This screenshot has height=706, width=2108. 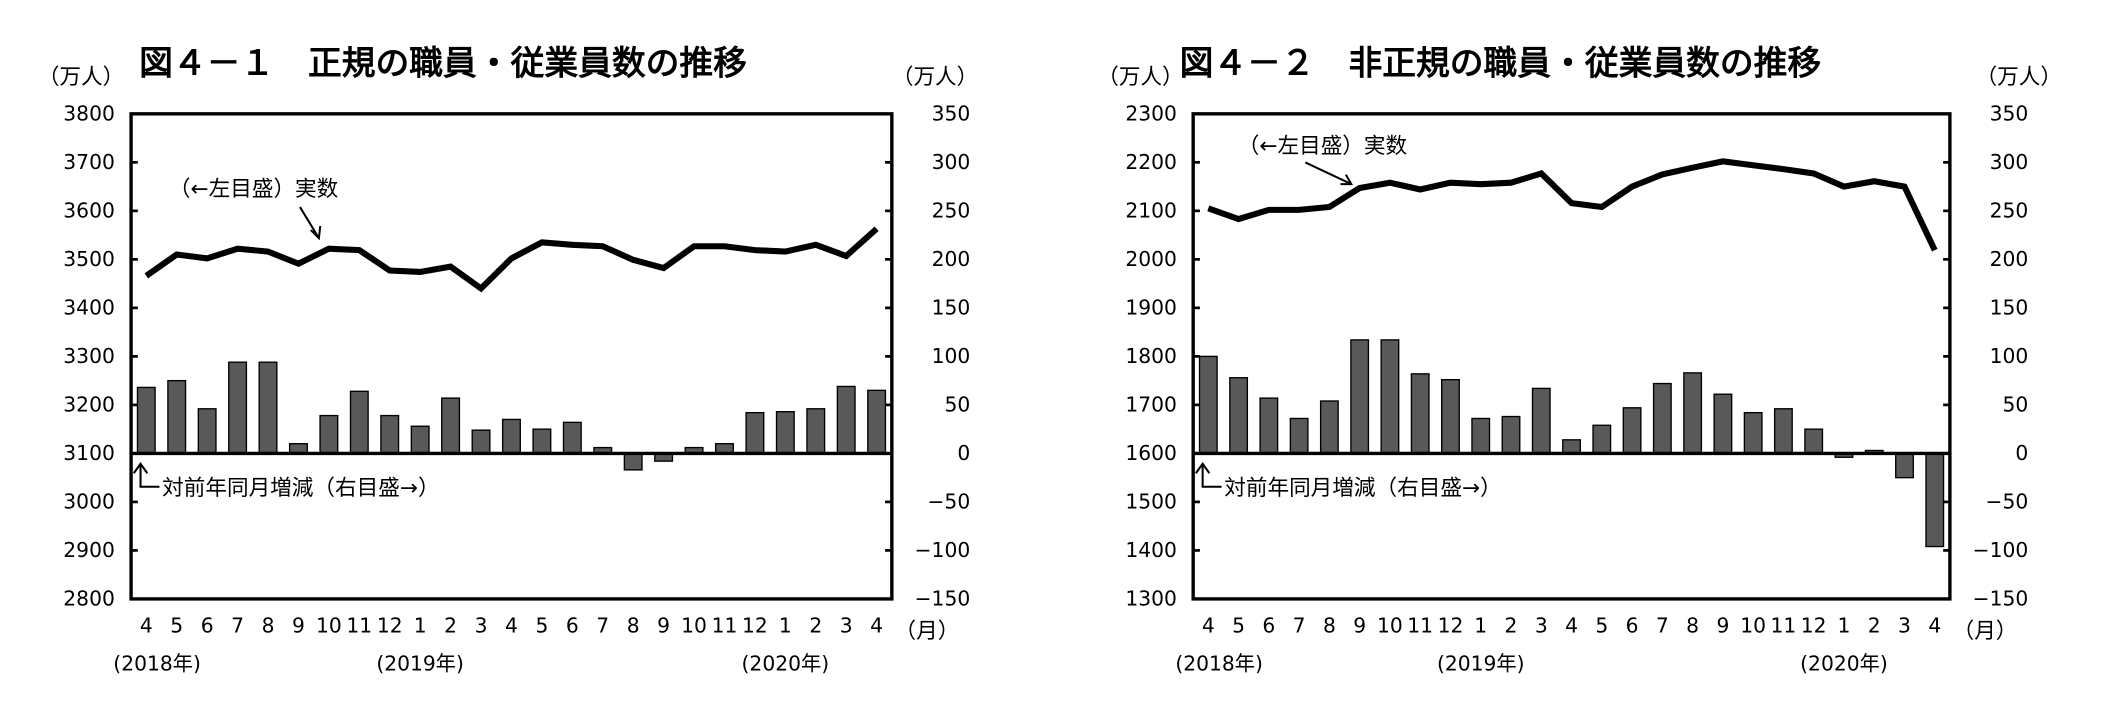 What do you see at coordinates (1662, 626) in the screenshot?
I see `chart-2-x-tick-label: 7` at bounding box center [1662, 626].